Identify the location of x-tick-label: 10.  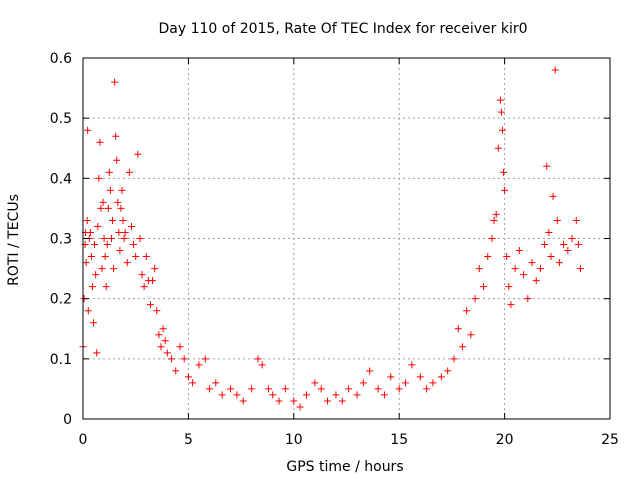
(294, 440).